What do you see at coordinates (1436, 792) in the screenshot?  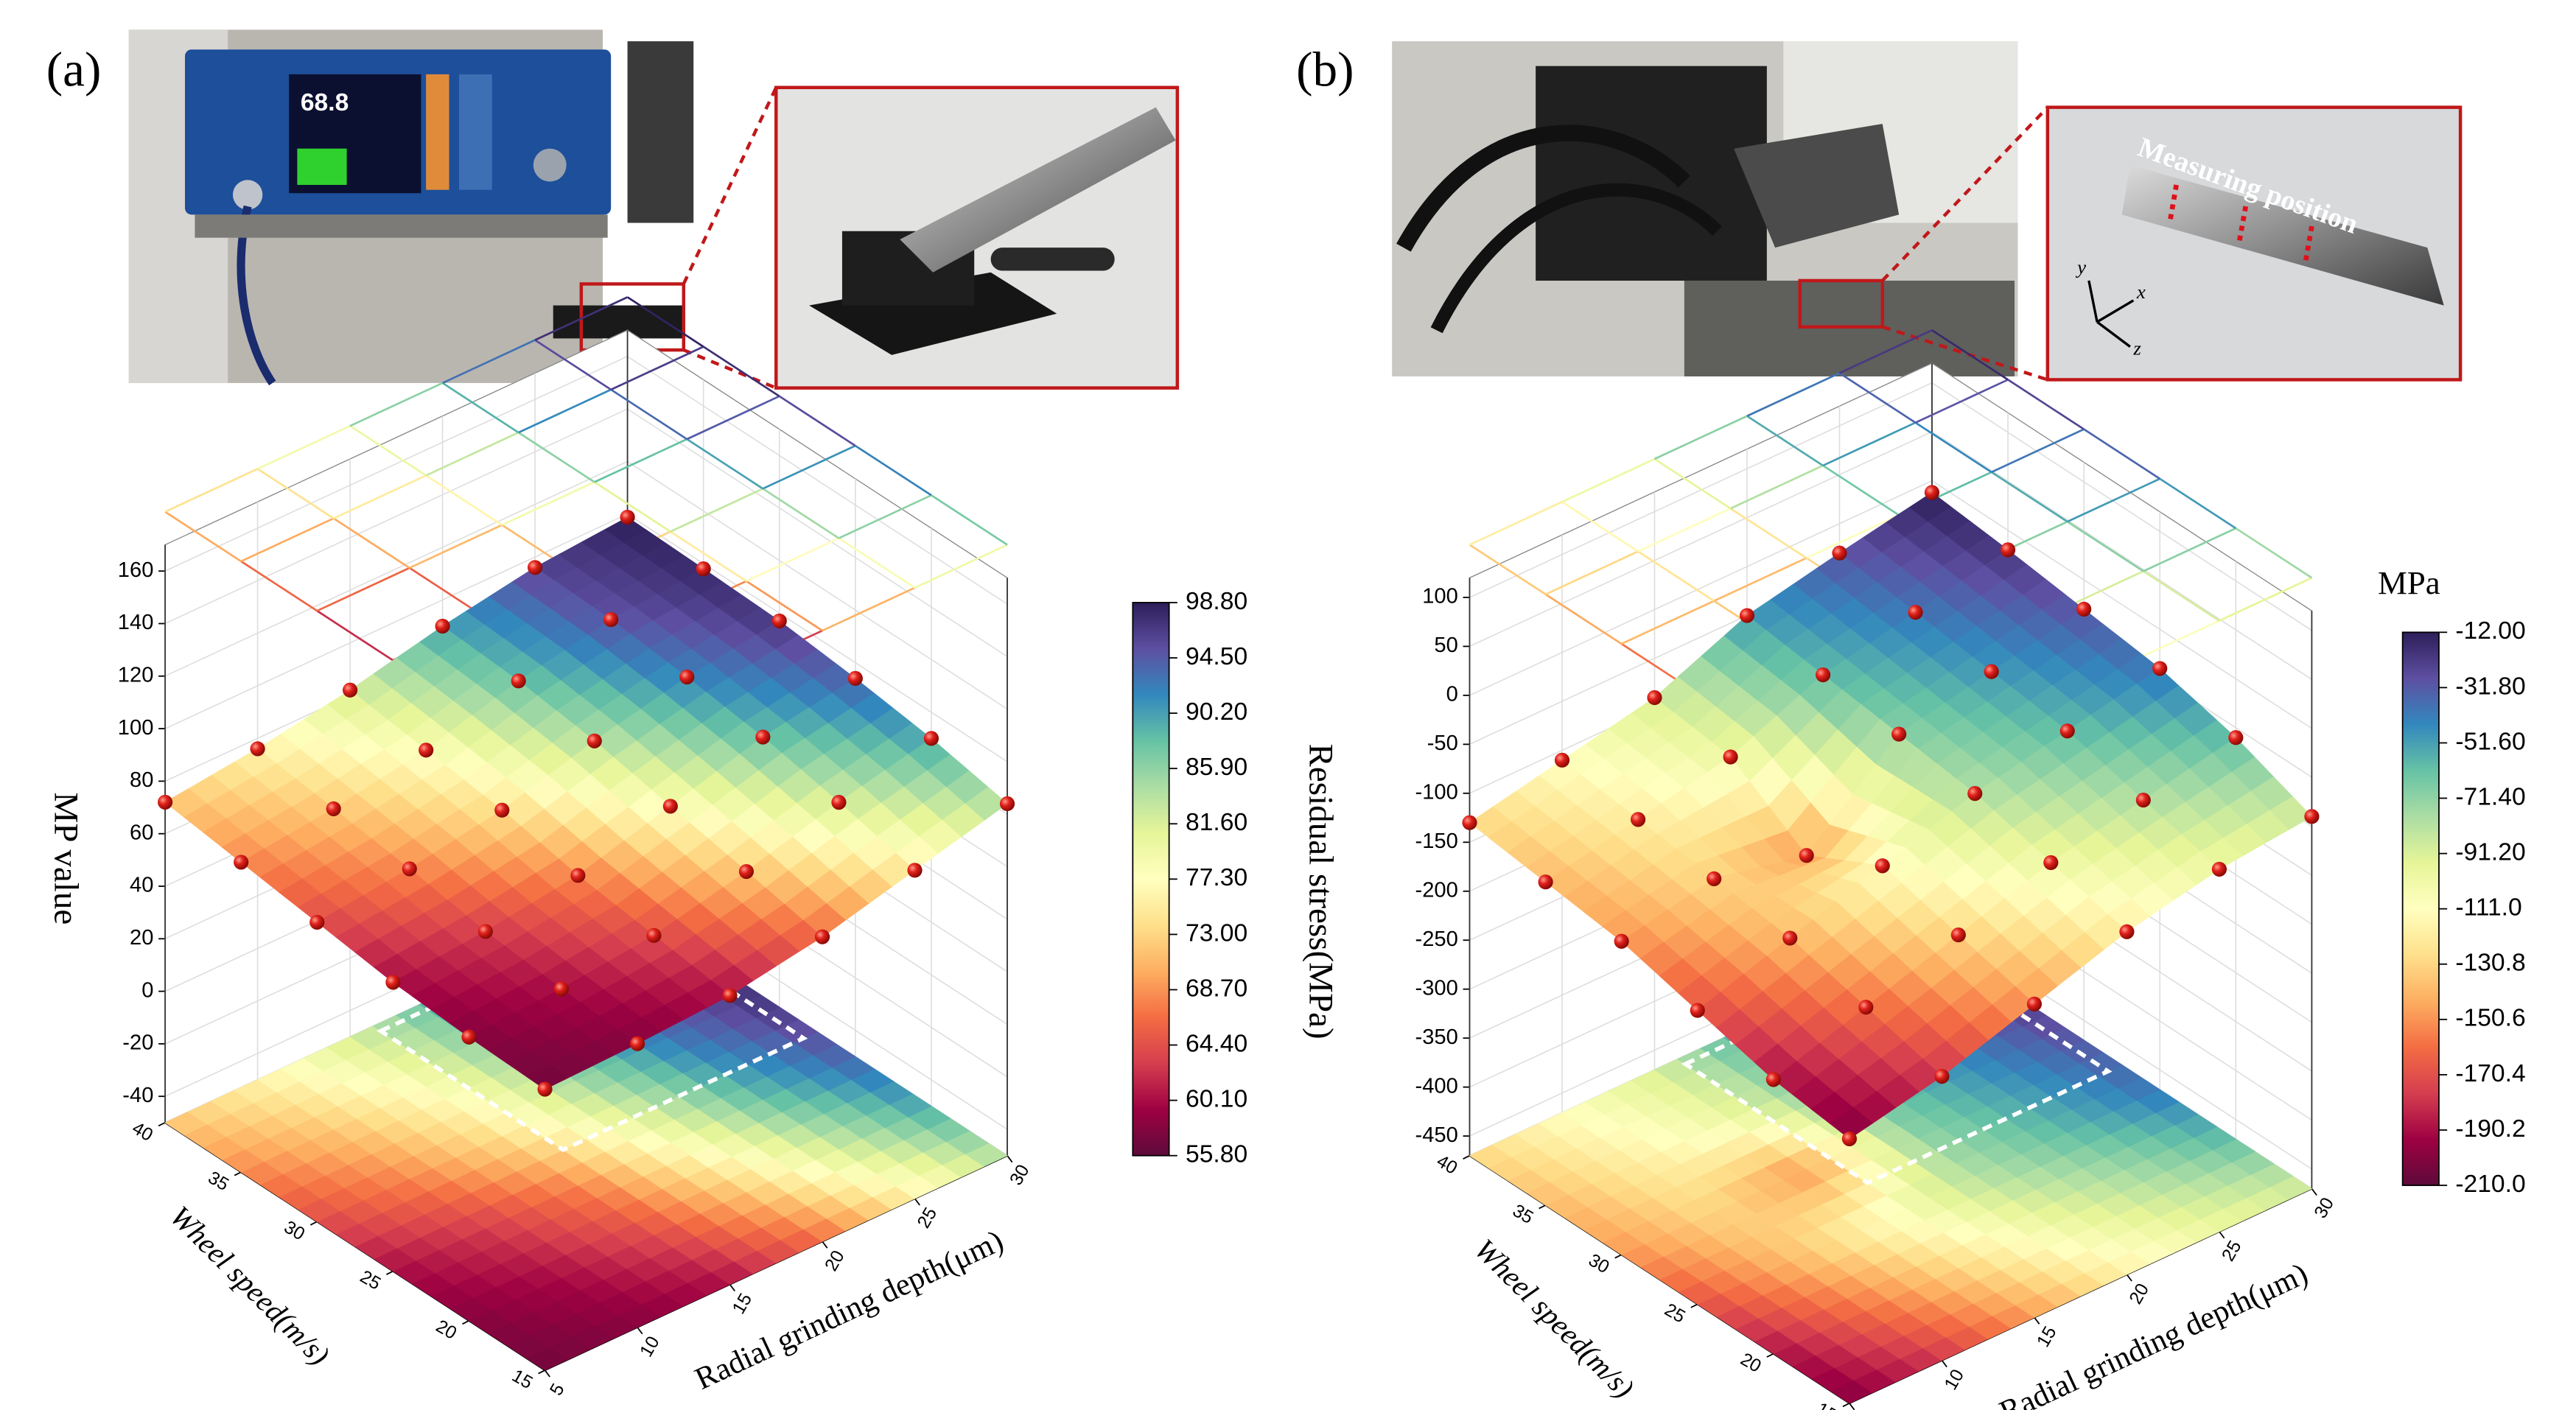 I see `z-tick-label: -100` at bounding box center [1436, 792].